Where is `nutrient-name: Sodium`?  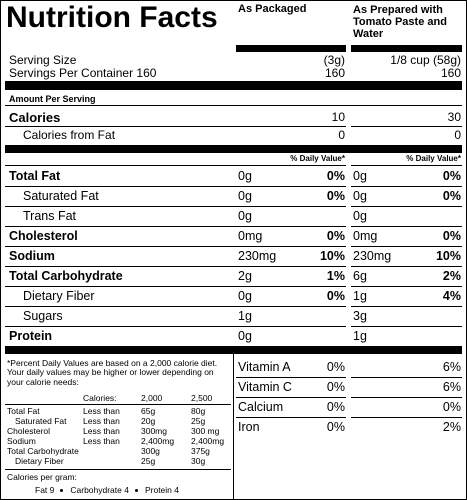
nutrient-name: Sodium is located at coordinates (32, 256).